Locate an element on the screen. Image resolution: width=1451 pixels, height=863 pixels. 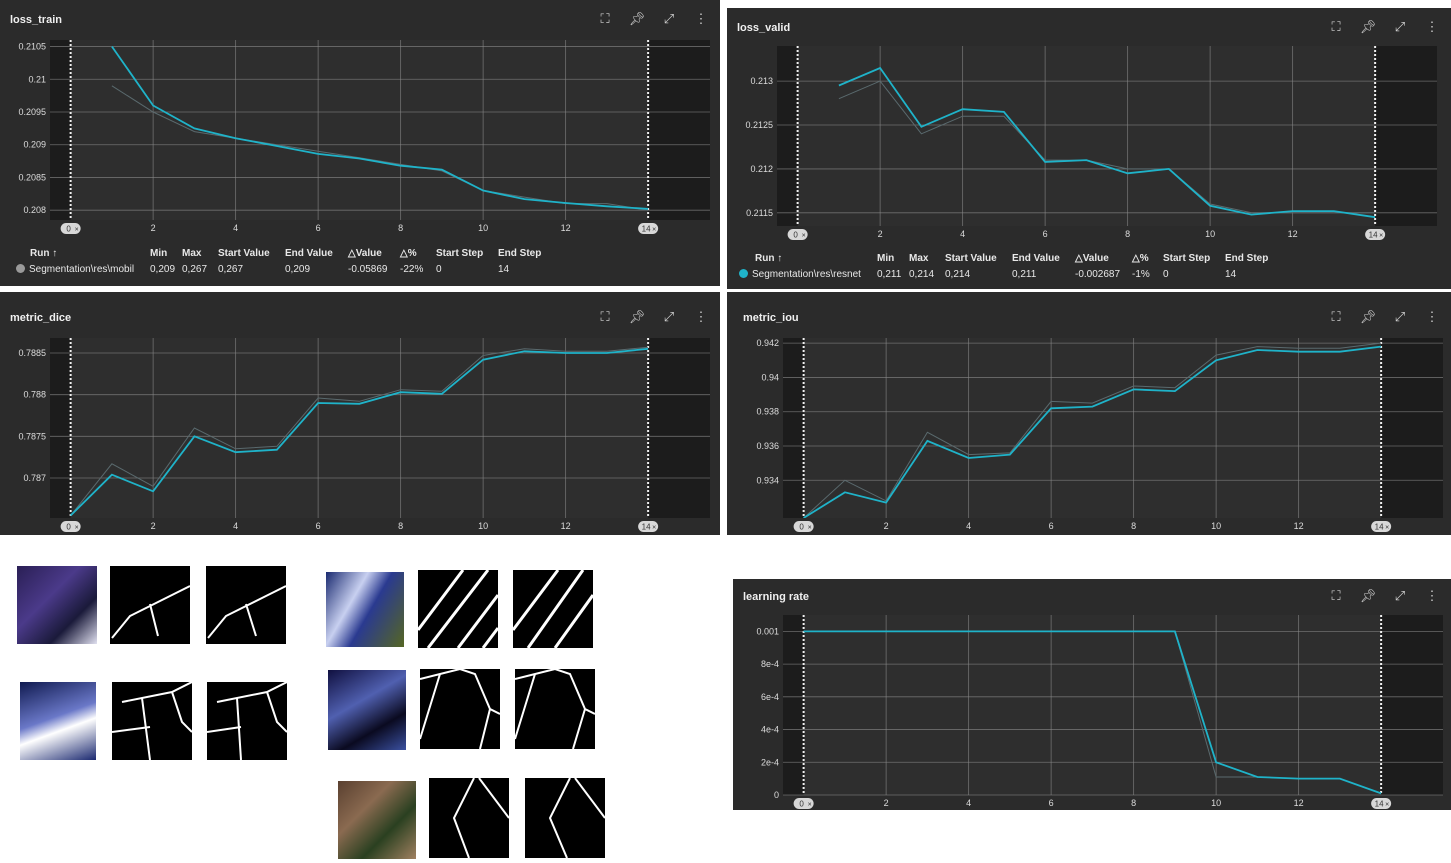
y-tick-label: 0.209 is located at coordinates (34, 145).